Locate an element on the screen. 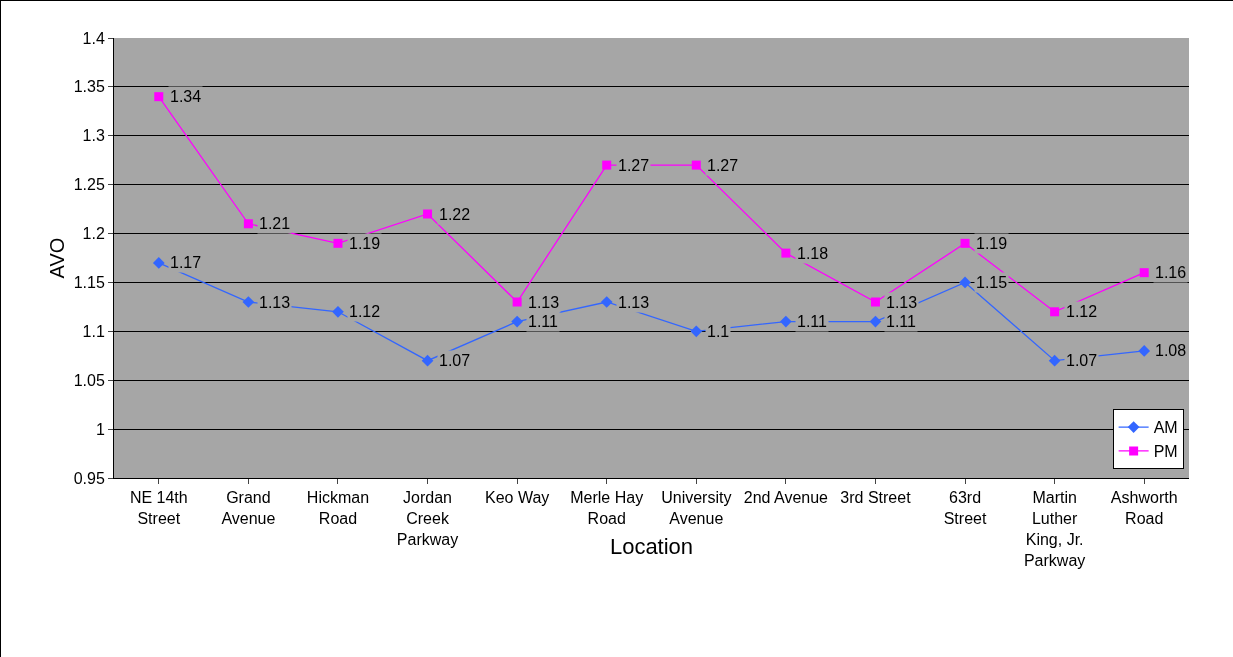 The image size is (1233, 657). y-tick-label: 1 is located at coordinates (100, 429).